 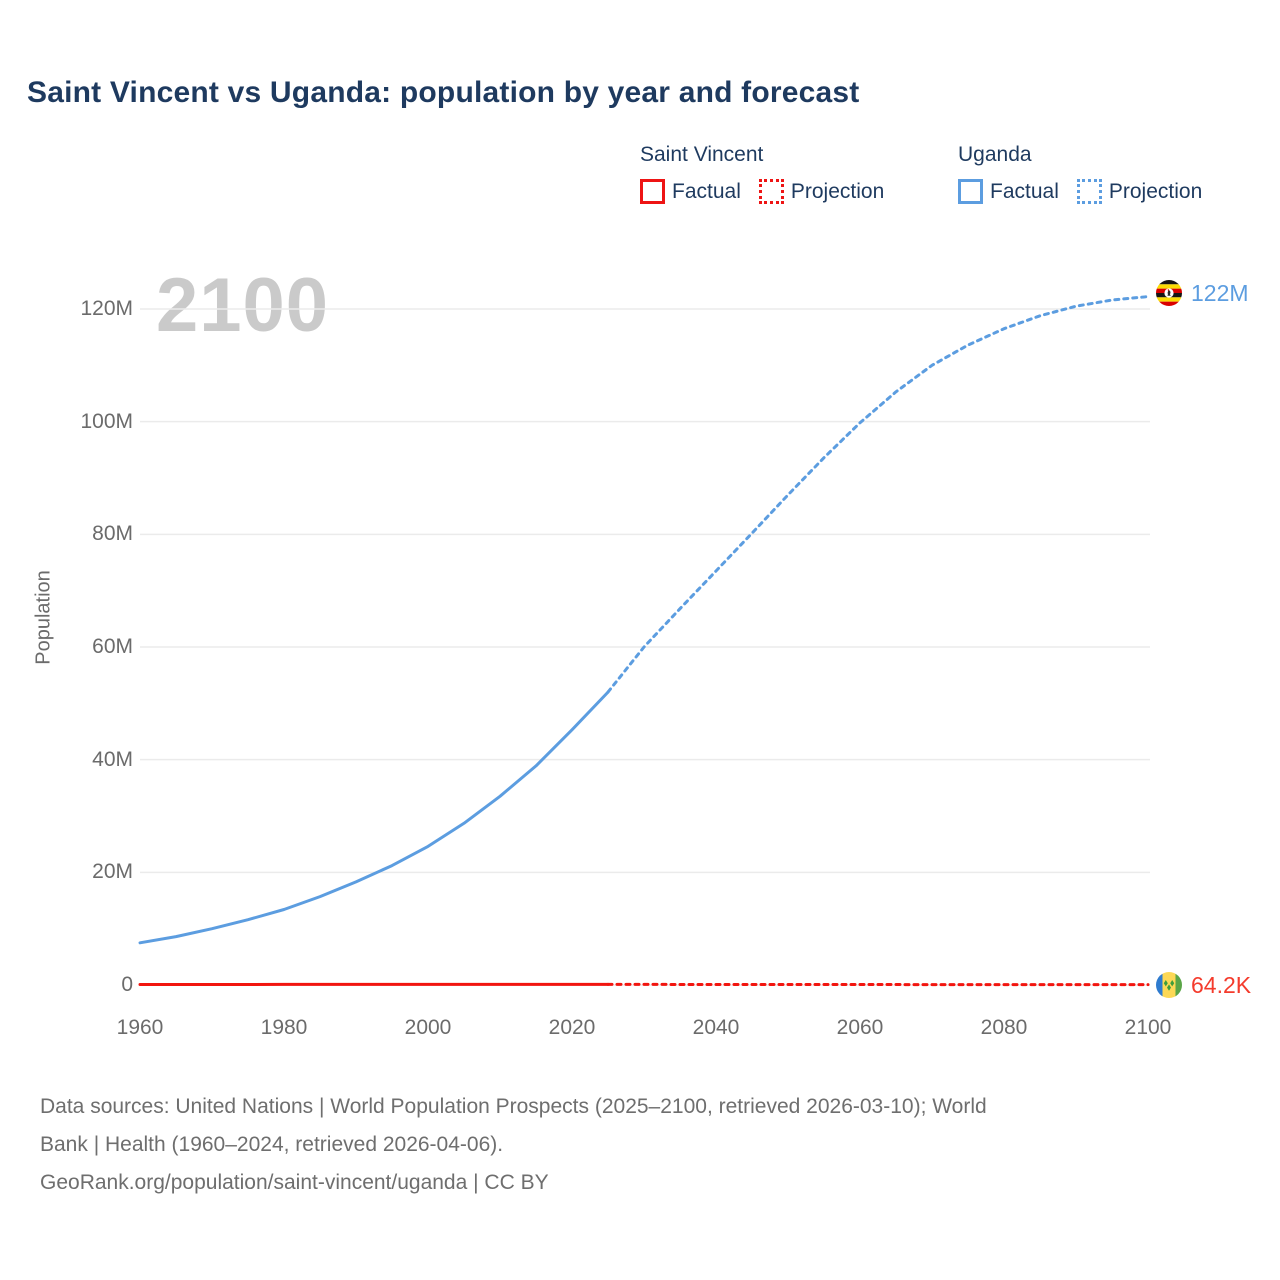 I want to click on uganda-factual-line, so click(x=374, y=817).